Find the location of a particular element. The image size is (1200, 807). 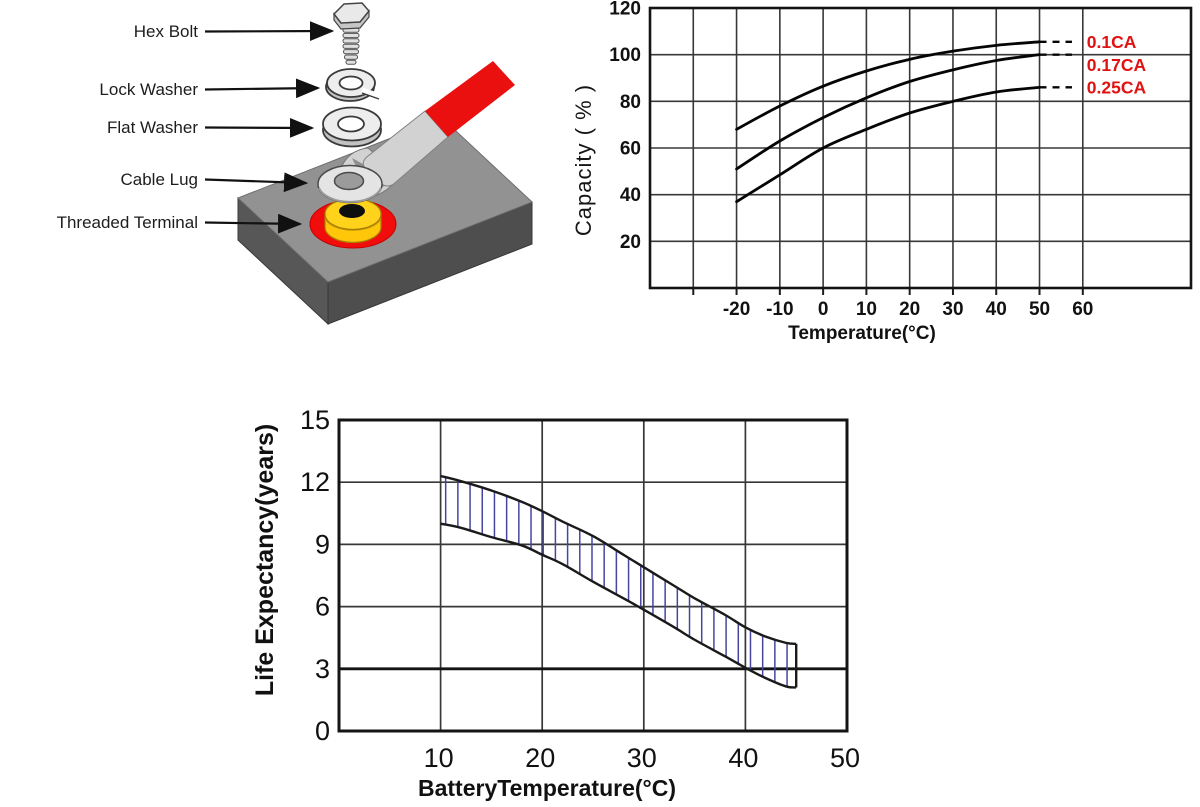

diagram-label-flat-washer: Flat Washer is located at coordinates (152, 127).